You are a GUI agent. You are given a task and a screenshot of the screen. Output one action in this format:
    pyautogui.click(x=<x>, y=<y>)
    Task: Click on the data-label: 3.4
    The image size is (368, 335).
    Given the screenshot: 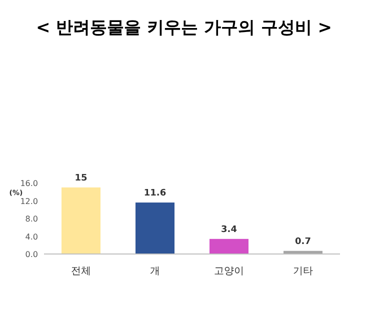 What is the action you would take?
    pyautogui.click(x=229, y=229)
    